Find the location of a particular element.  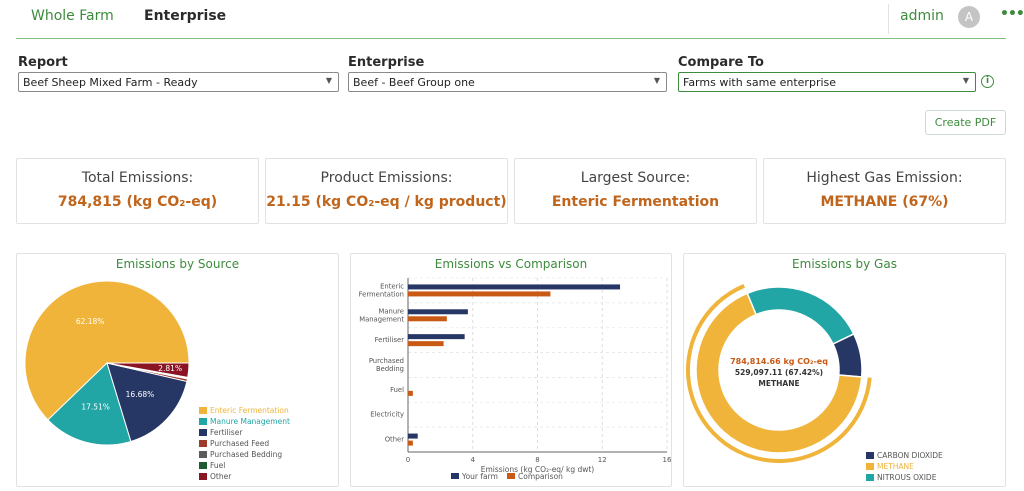

bar-comparison-fertiliser is located at coordinates (426, 344).